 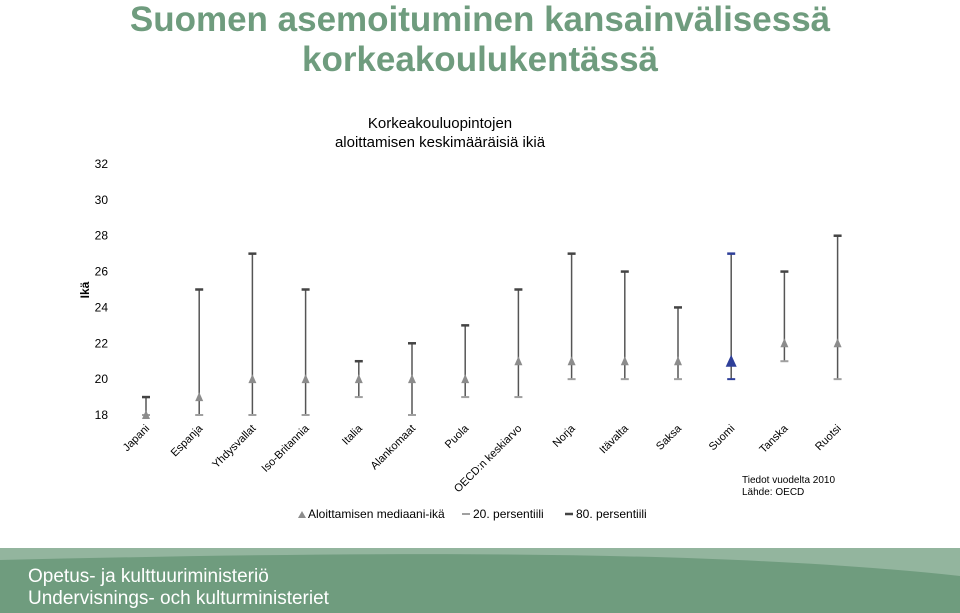 I want to click on slide-title-line2: korkeakoulukentässä, so click(x=479, y=59).